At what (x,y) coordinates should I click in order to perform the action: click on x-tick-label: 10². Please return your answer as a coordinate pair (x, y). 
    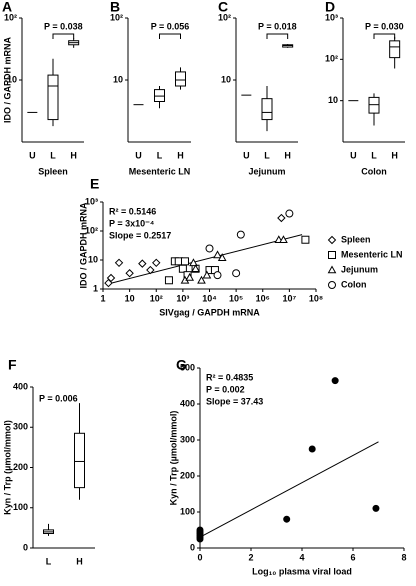
    Looking at the image, I should click on (156, 298).